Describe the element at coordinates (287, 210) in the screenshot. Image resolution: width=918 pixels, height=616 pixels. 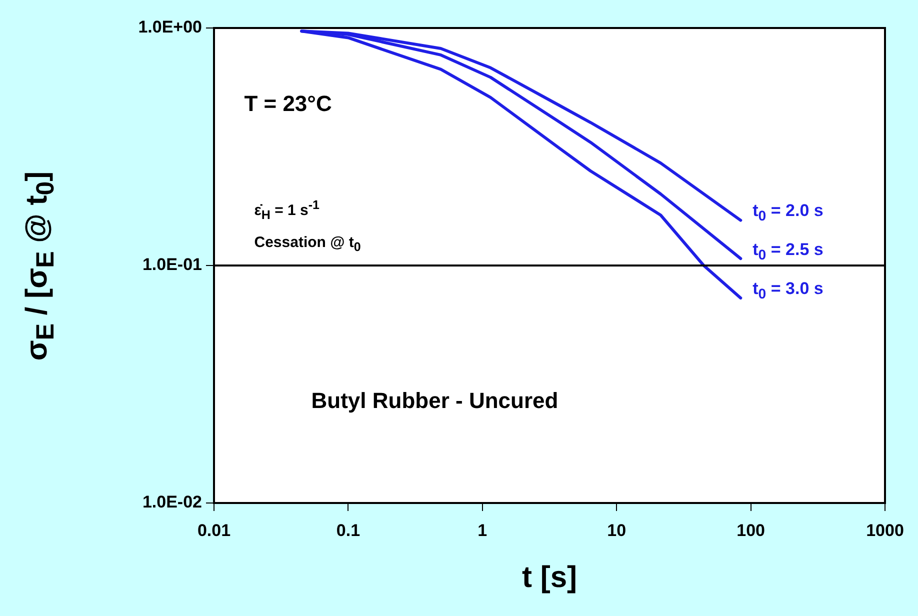
I see `annotation: ε̇$_{H}$ = 1 s$^{-1}$` at that location.